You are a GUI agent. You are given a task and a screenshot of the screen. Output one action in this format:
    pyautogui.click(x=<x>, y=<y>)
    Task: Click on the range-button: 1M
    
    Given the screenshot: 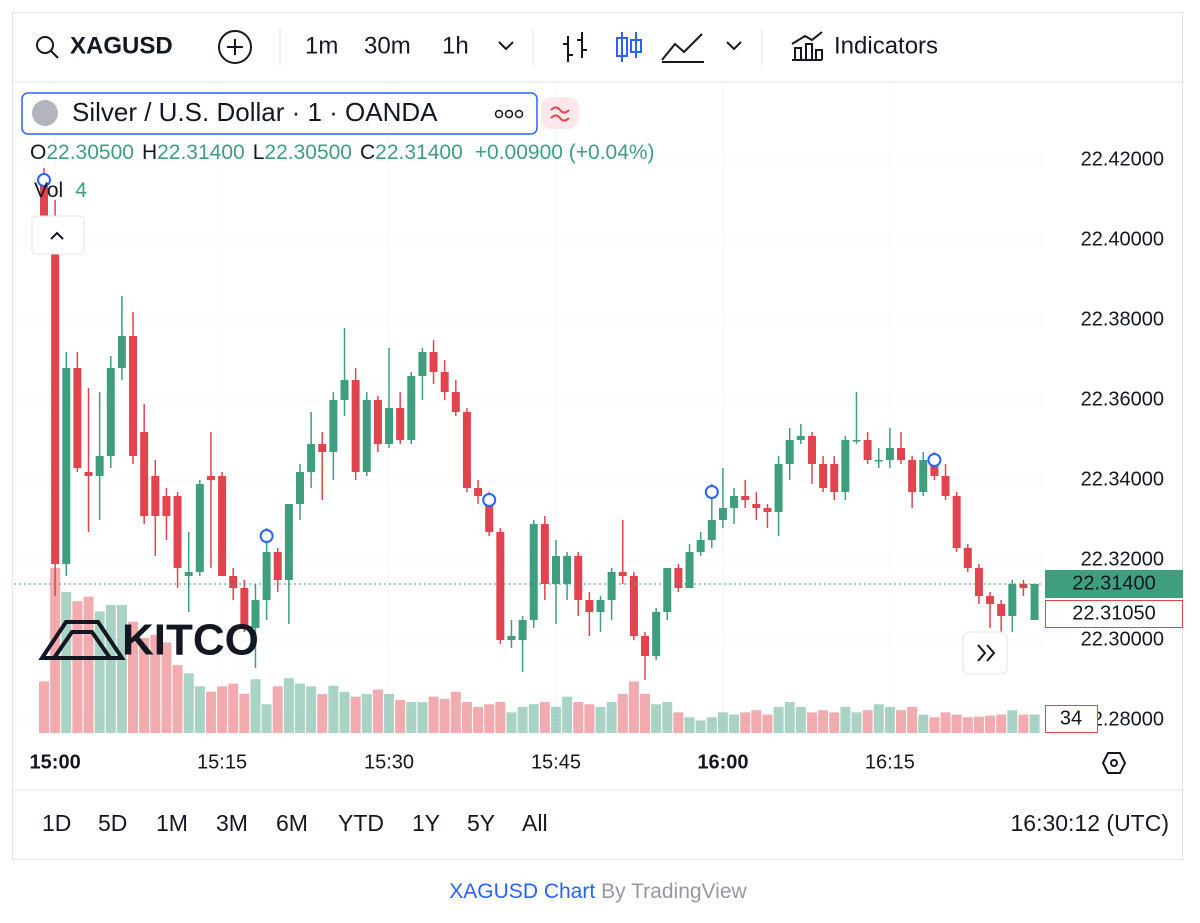 What is the action you would take?
    pyautogui.click(x=172, y=823)
    